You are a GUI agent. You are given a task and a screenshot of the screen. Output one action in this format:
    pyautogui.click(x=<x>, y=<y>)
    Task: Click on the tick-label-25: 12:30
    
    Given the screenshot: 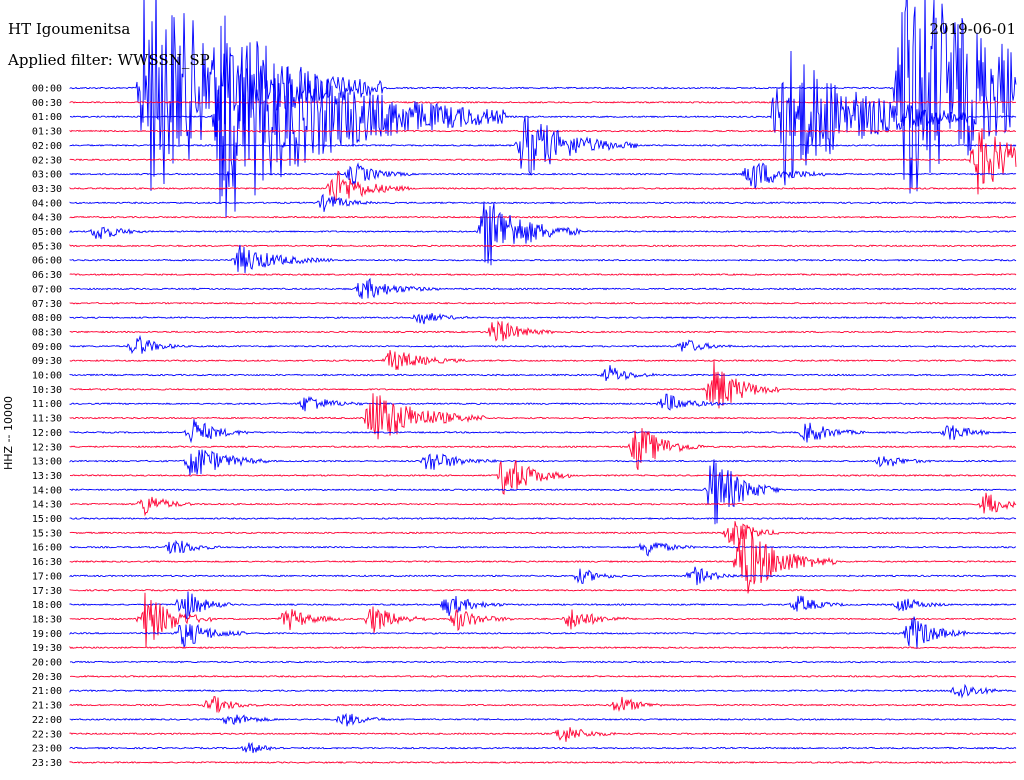 What is the action you would take?
    pyautogui.click(x=47, y=447)
    